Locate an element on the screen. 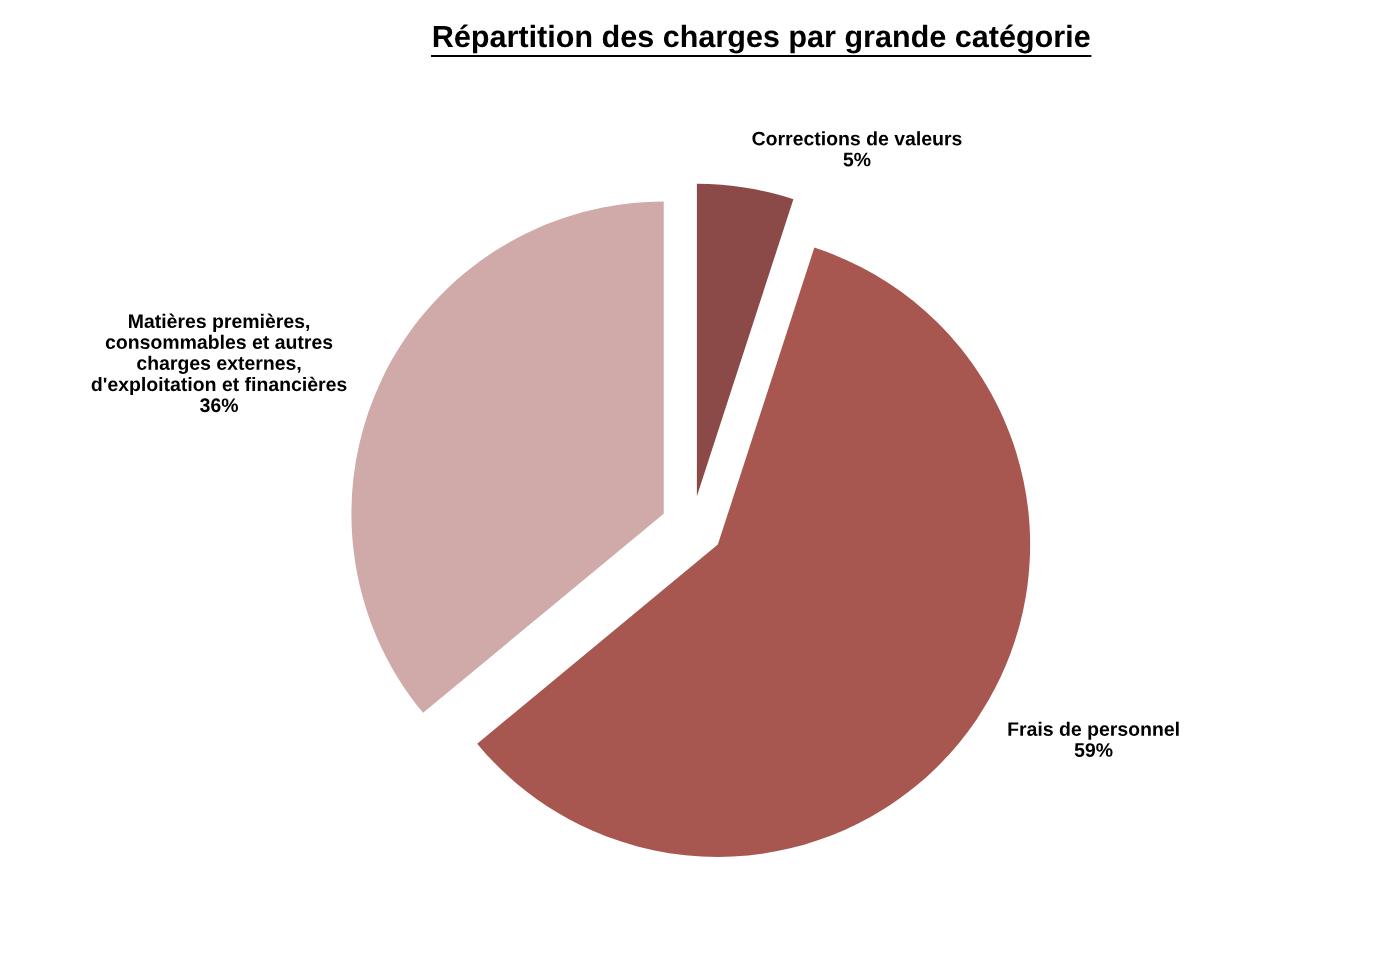 The height and width of the screenshot is (976, 1384). data-label: 5% is located at coordinates (857, 159).